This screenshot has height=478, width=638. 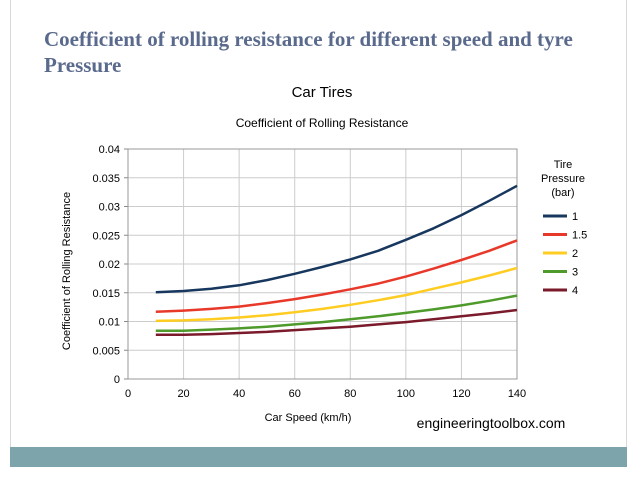 I want to click on legend: Tire Pressure (bar) 1 1.5 2 3 4, so click(x=564, y=228).